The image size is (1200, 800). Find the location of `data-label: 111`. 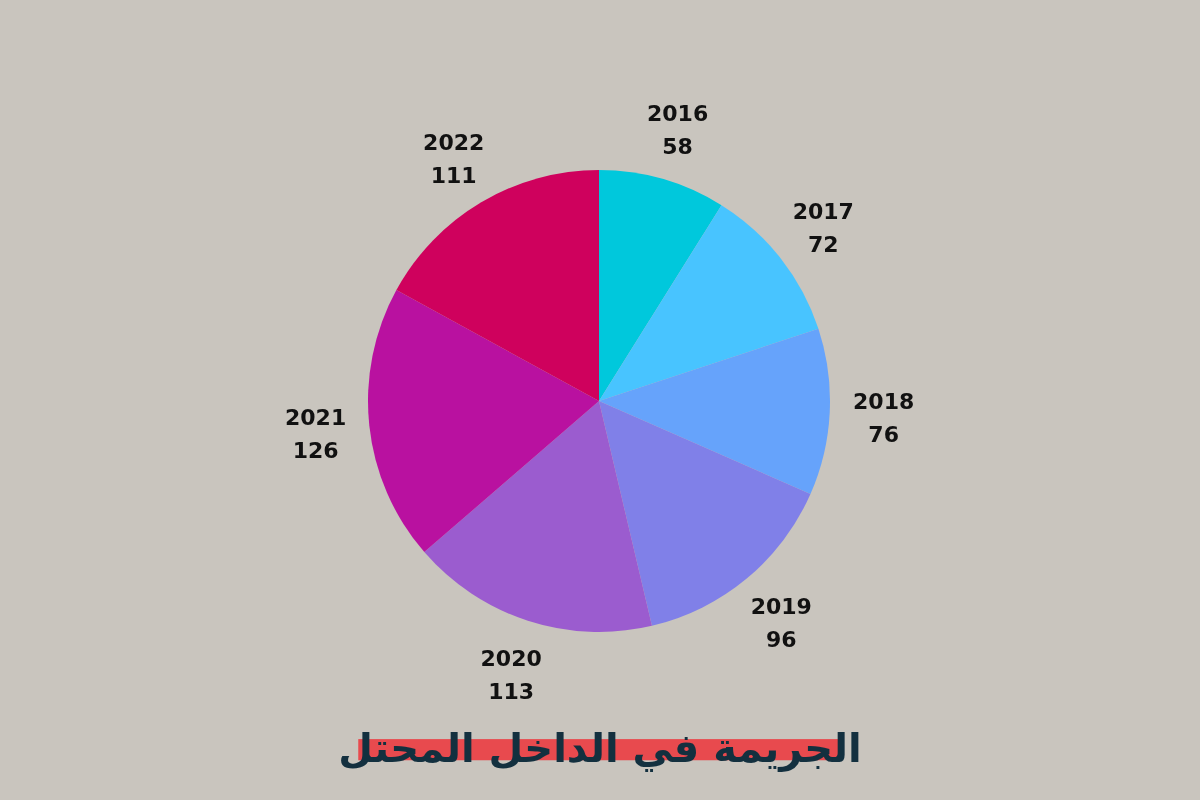

data-label: 111 is located at coordinates (453, 175).